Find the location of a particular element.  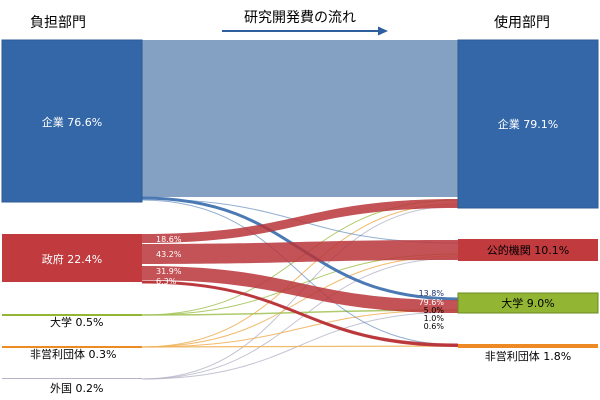

gov-flow-share-label: 6.3% is located at coordinates (166, 281).